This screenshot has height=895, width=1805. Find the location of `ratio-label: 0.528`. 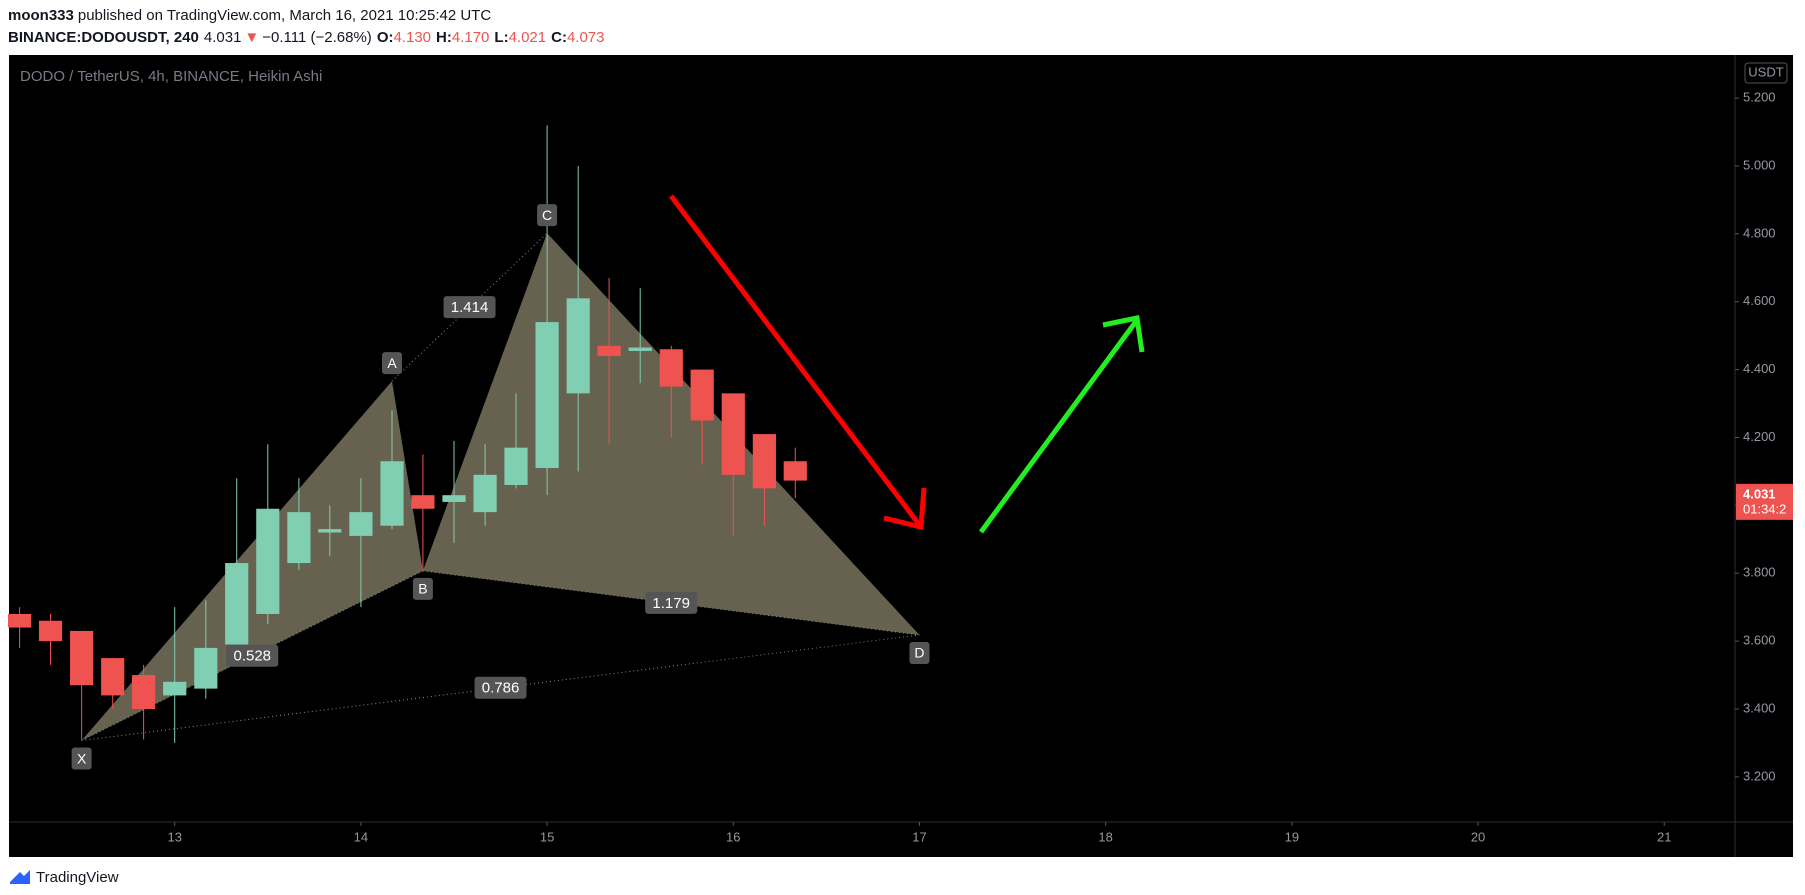

ratio-label: 0.528 is located at coordinates (252, 656).